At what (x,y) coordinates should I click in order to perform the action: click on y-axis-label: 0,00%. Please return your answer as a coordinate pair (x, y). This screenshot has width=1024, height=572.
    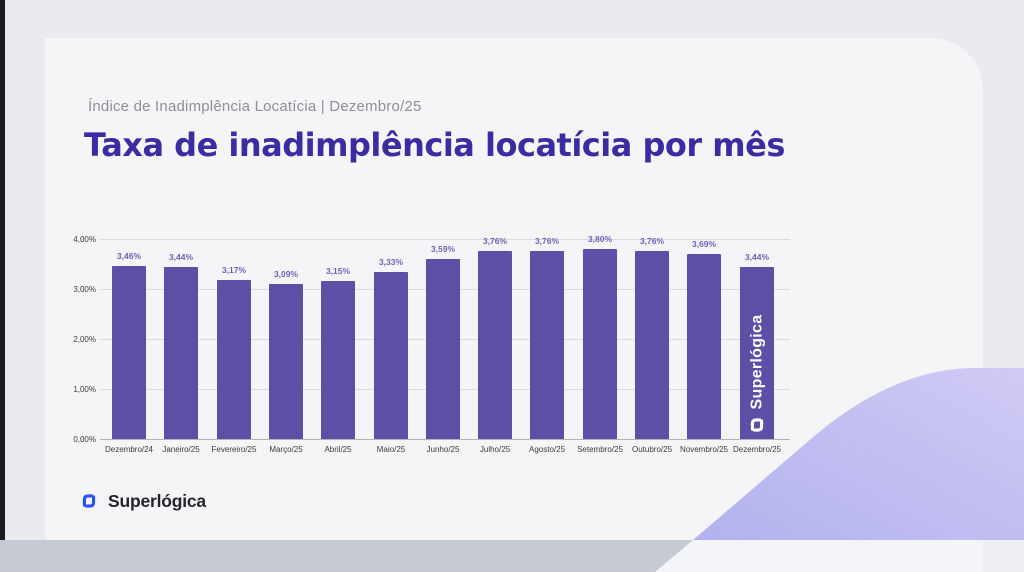
    Looking at the image, I should click on (84, 439).